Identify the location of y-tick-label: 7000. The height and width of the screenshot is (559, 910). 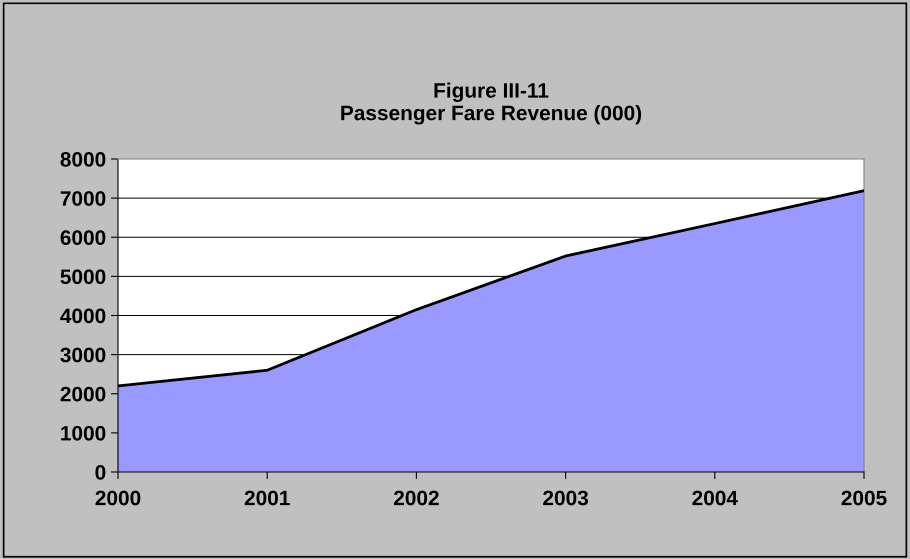
(83, 198).